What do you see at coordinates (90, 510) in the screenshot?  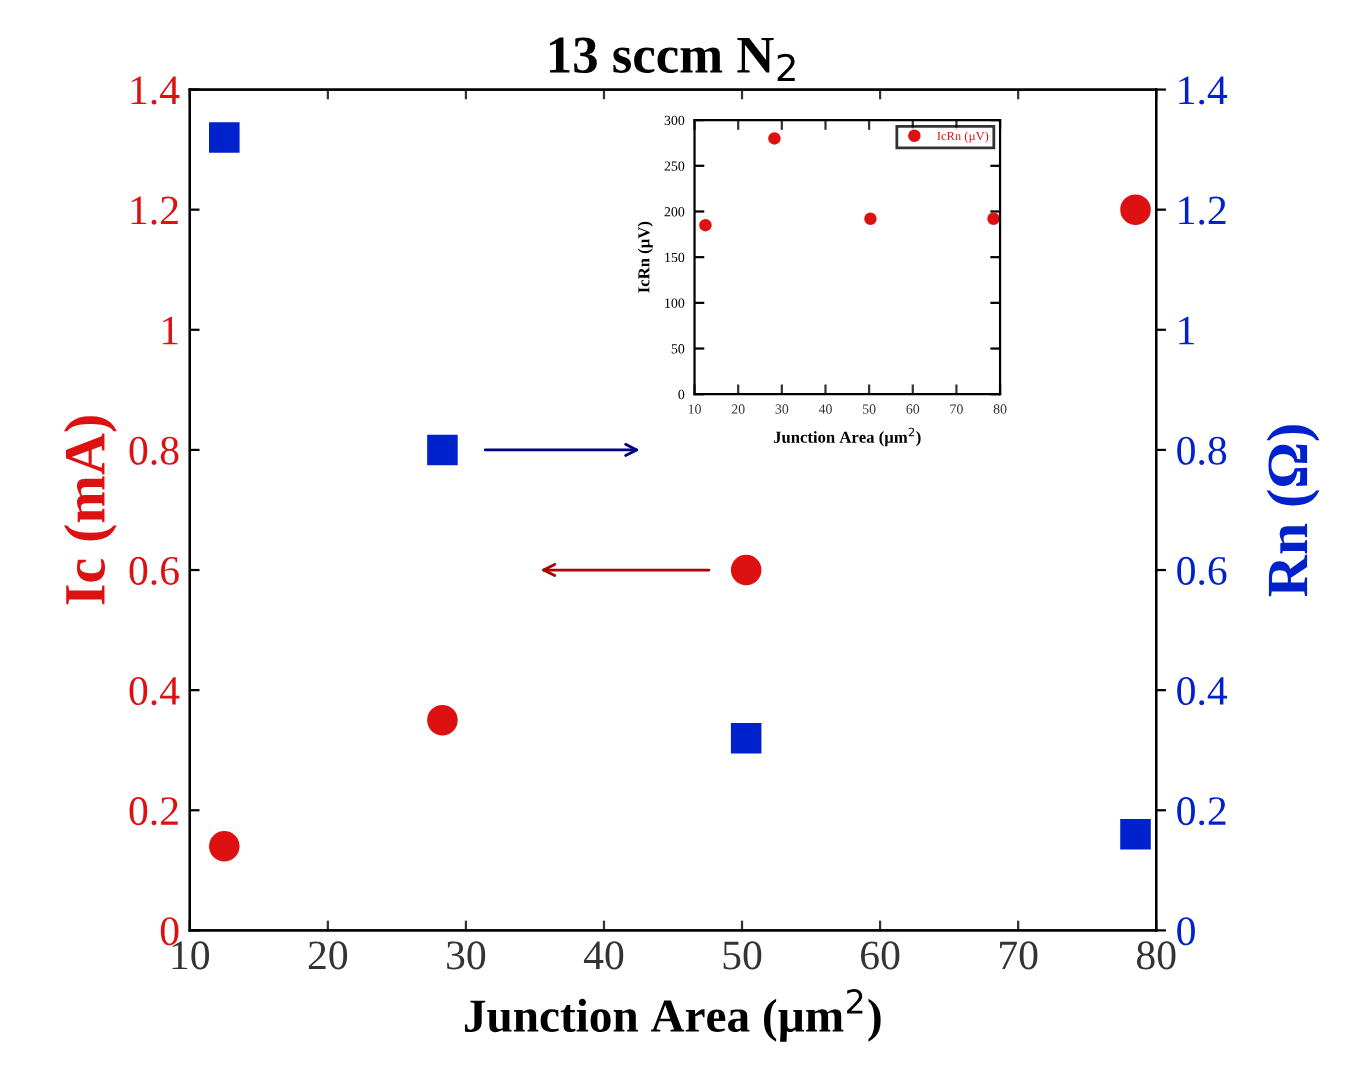 I see `y-axis-title: Ic (mA)` at bounding box center [90, 510].